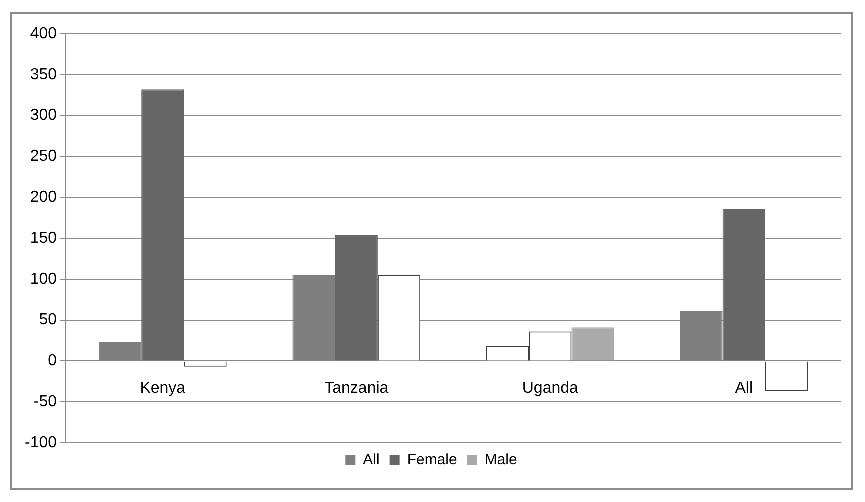  What do you see at coordinates (41, 443) in the screenshot?
I see `y-tick-label: -100` at bounding box center [41, 443].